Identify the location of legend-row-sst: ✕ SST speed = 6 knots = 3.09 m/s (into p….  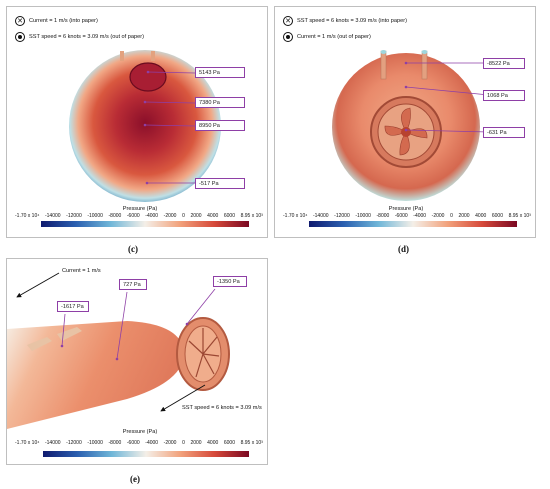
(345, 21).